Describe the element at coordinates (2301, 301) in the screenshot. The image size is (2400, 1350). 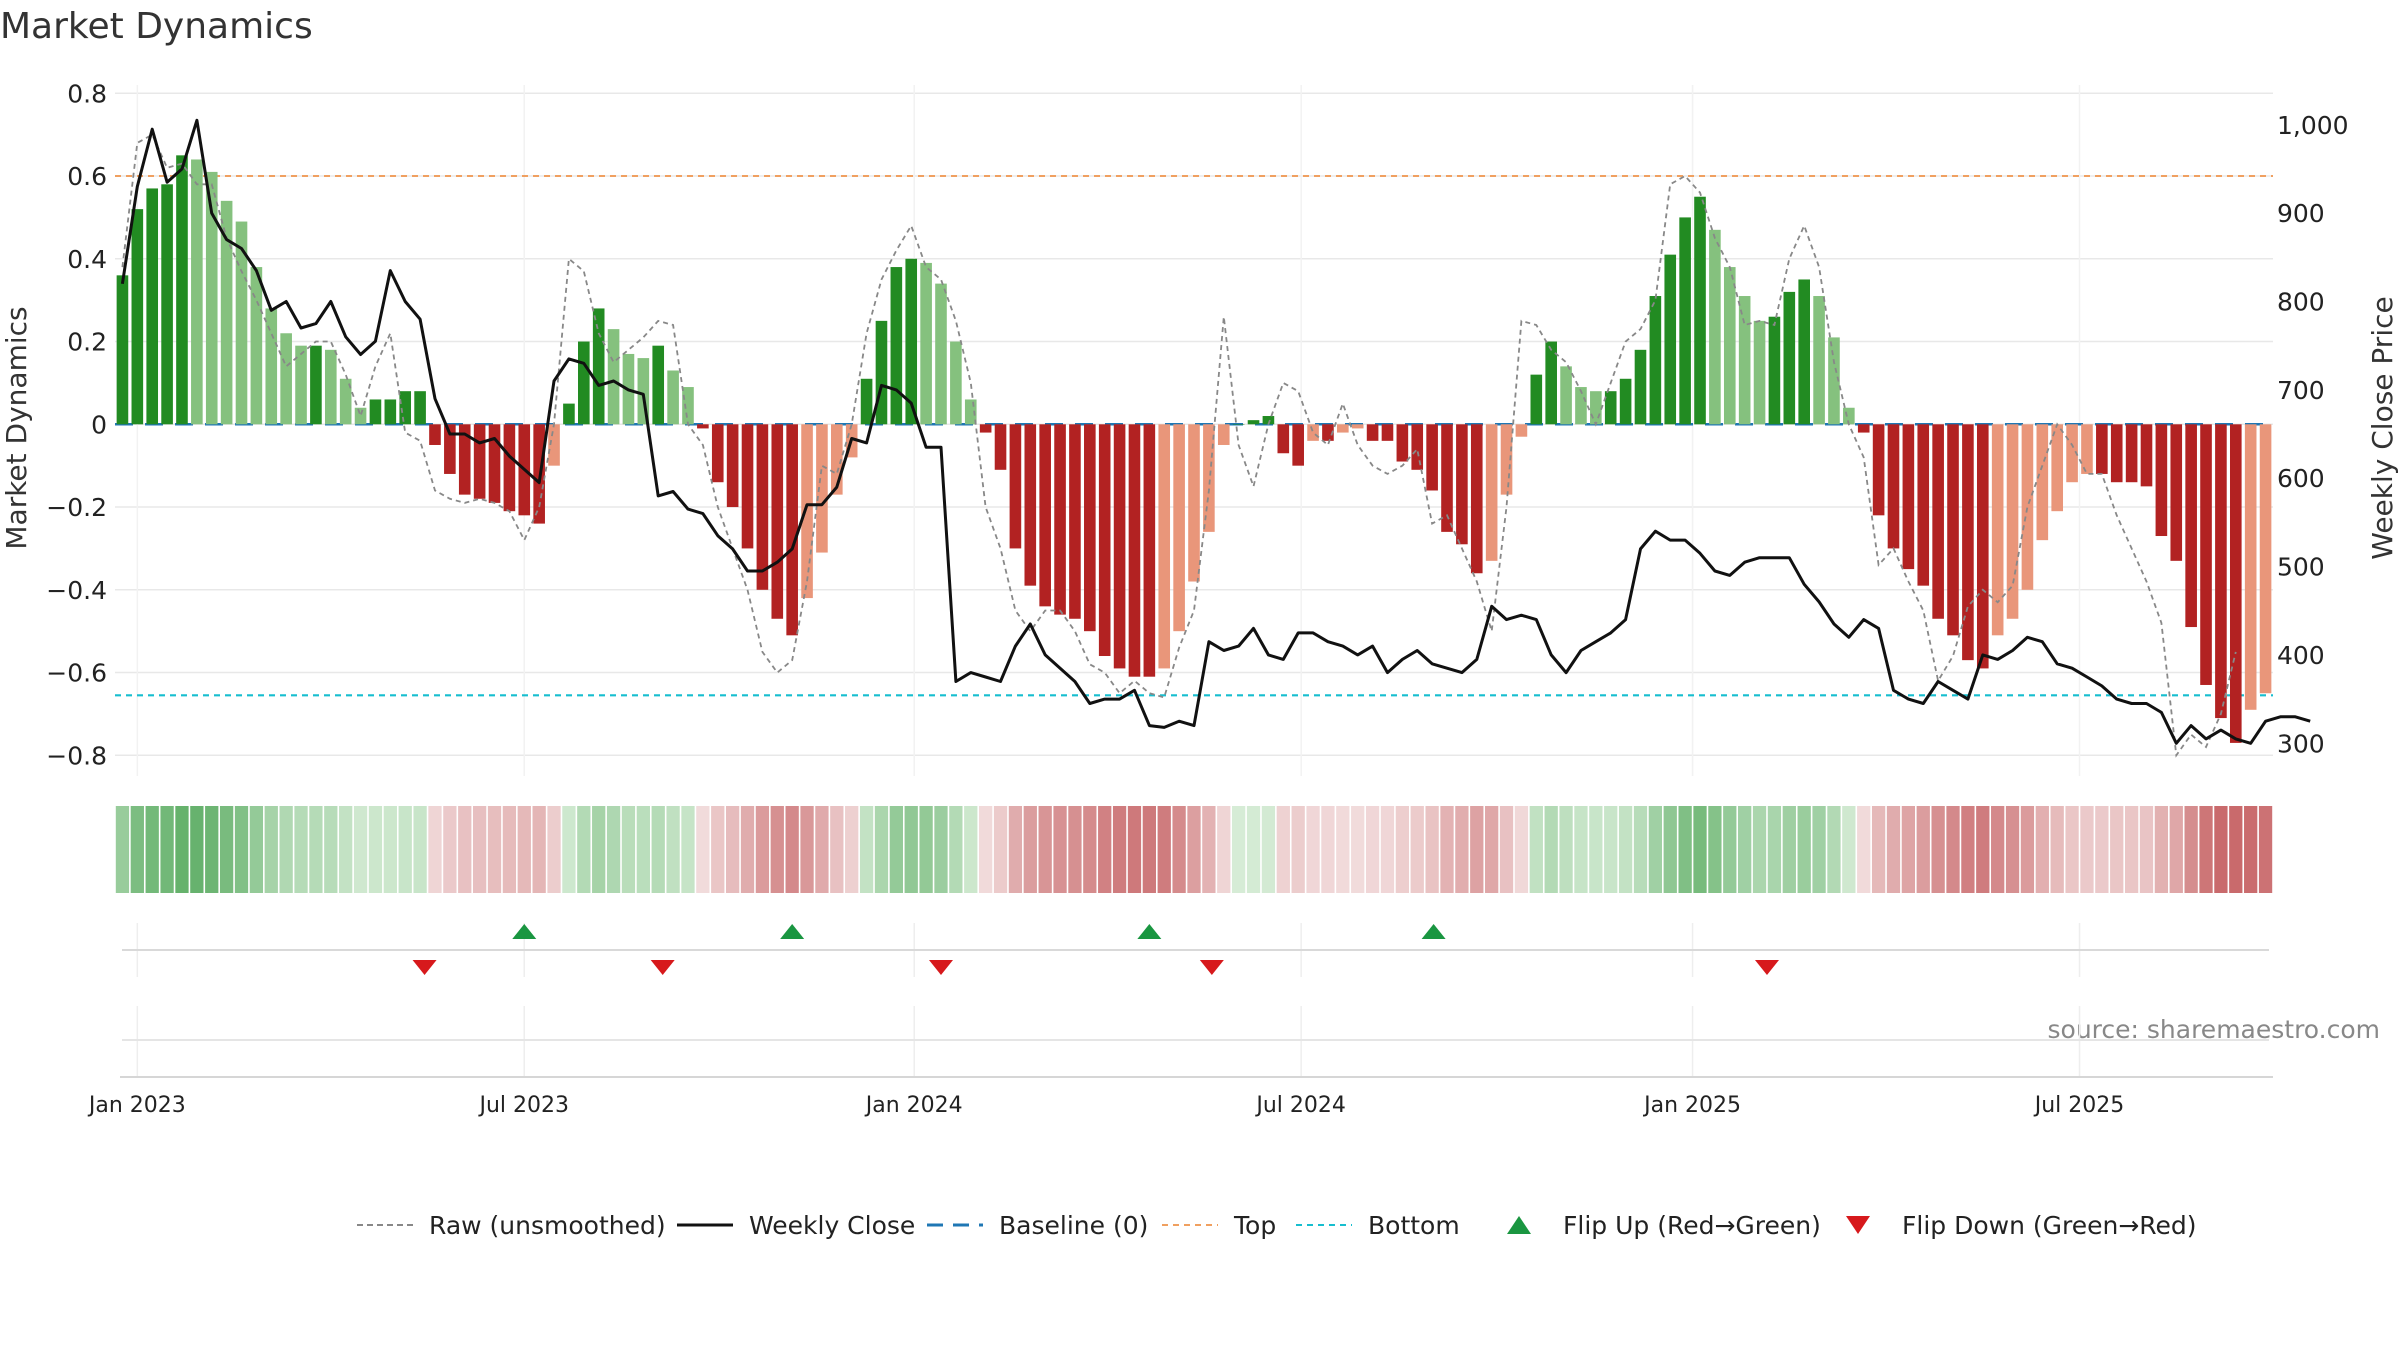
I see `y-tick-right-label: 800` at that location.